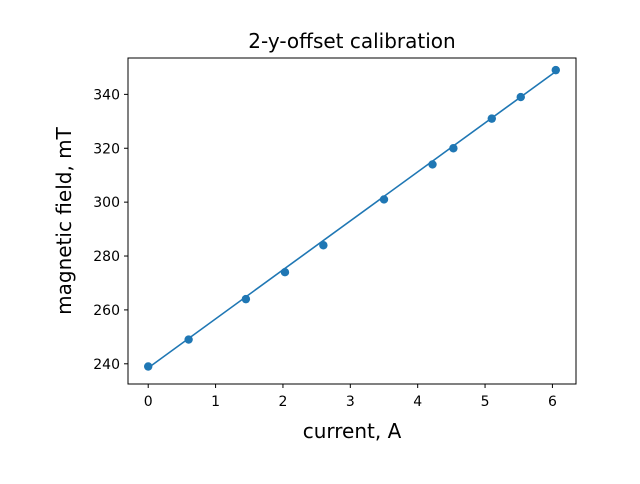  What do you see at coordinates (351, 41) in the screenshot?
I see `chart-title: 2-y-offset calibration` at bounding box center [351, 41].